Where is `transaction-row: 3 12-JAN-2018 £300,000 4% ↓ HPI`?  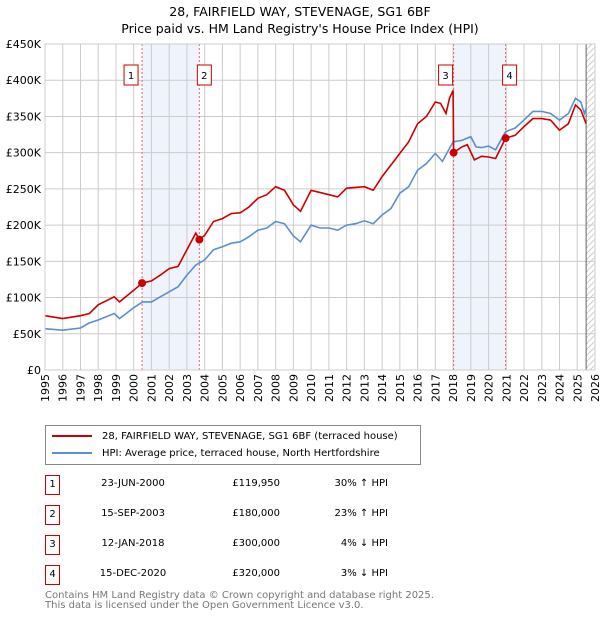
transaction-row: 3 12-JAN-2018 £300,000 4% ↓ HPI is located at coordinates (245, 545).